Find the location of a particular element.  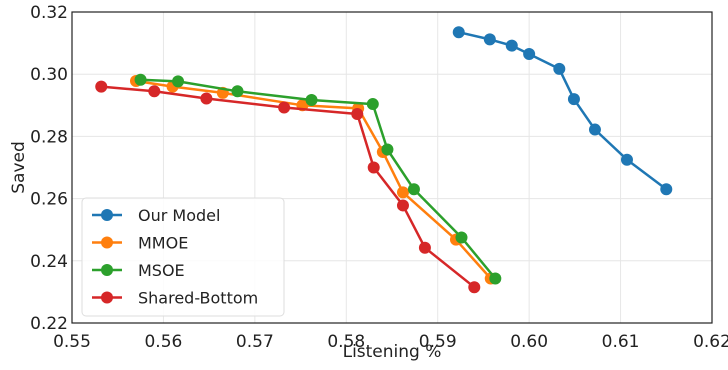

legend-item: MSOE is located at coordinates (138, 270).